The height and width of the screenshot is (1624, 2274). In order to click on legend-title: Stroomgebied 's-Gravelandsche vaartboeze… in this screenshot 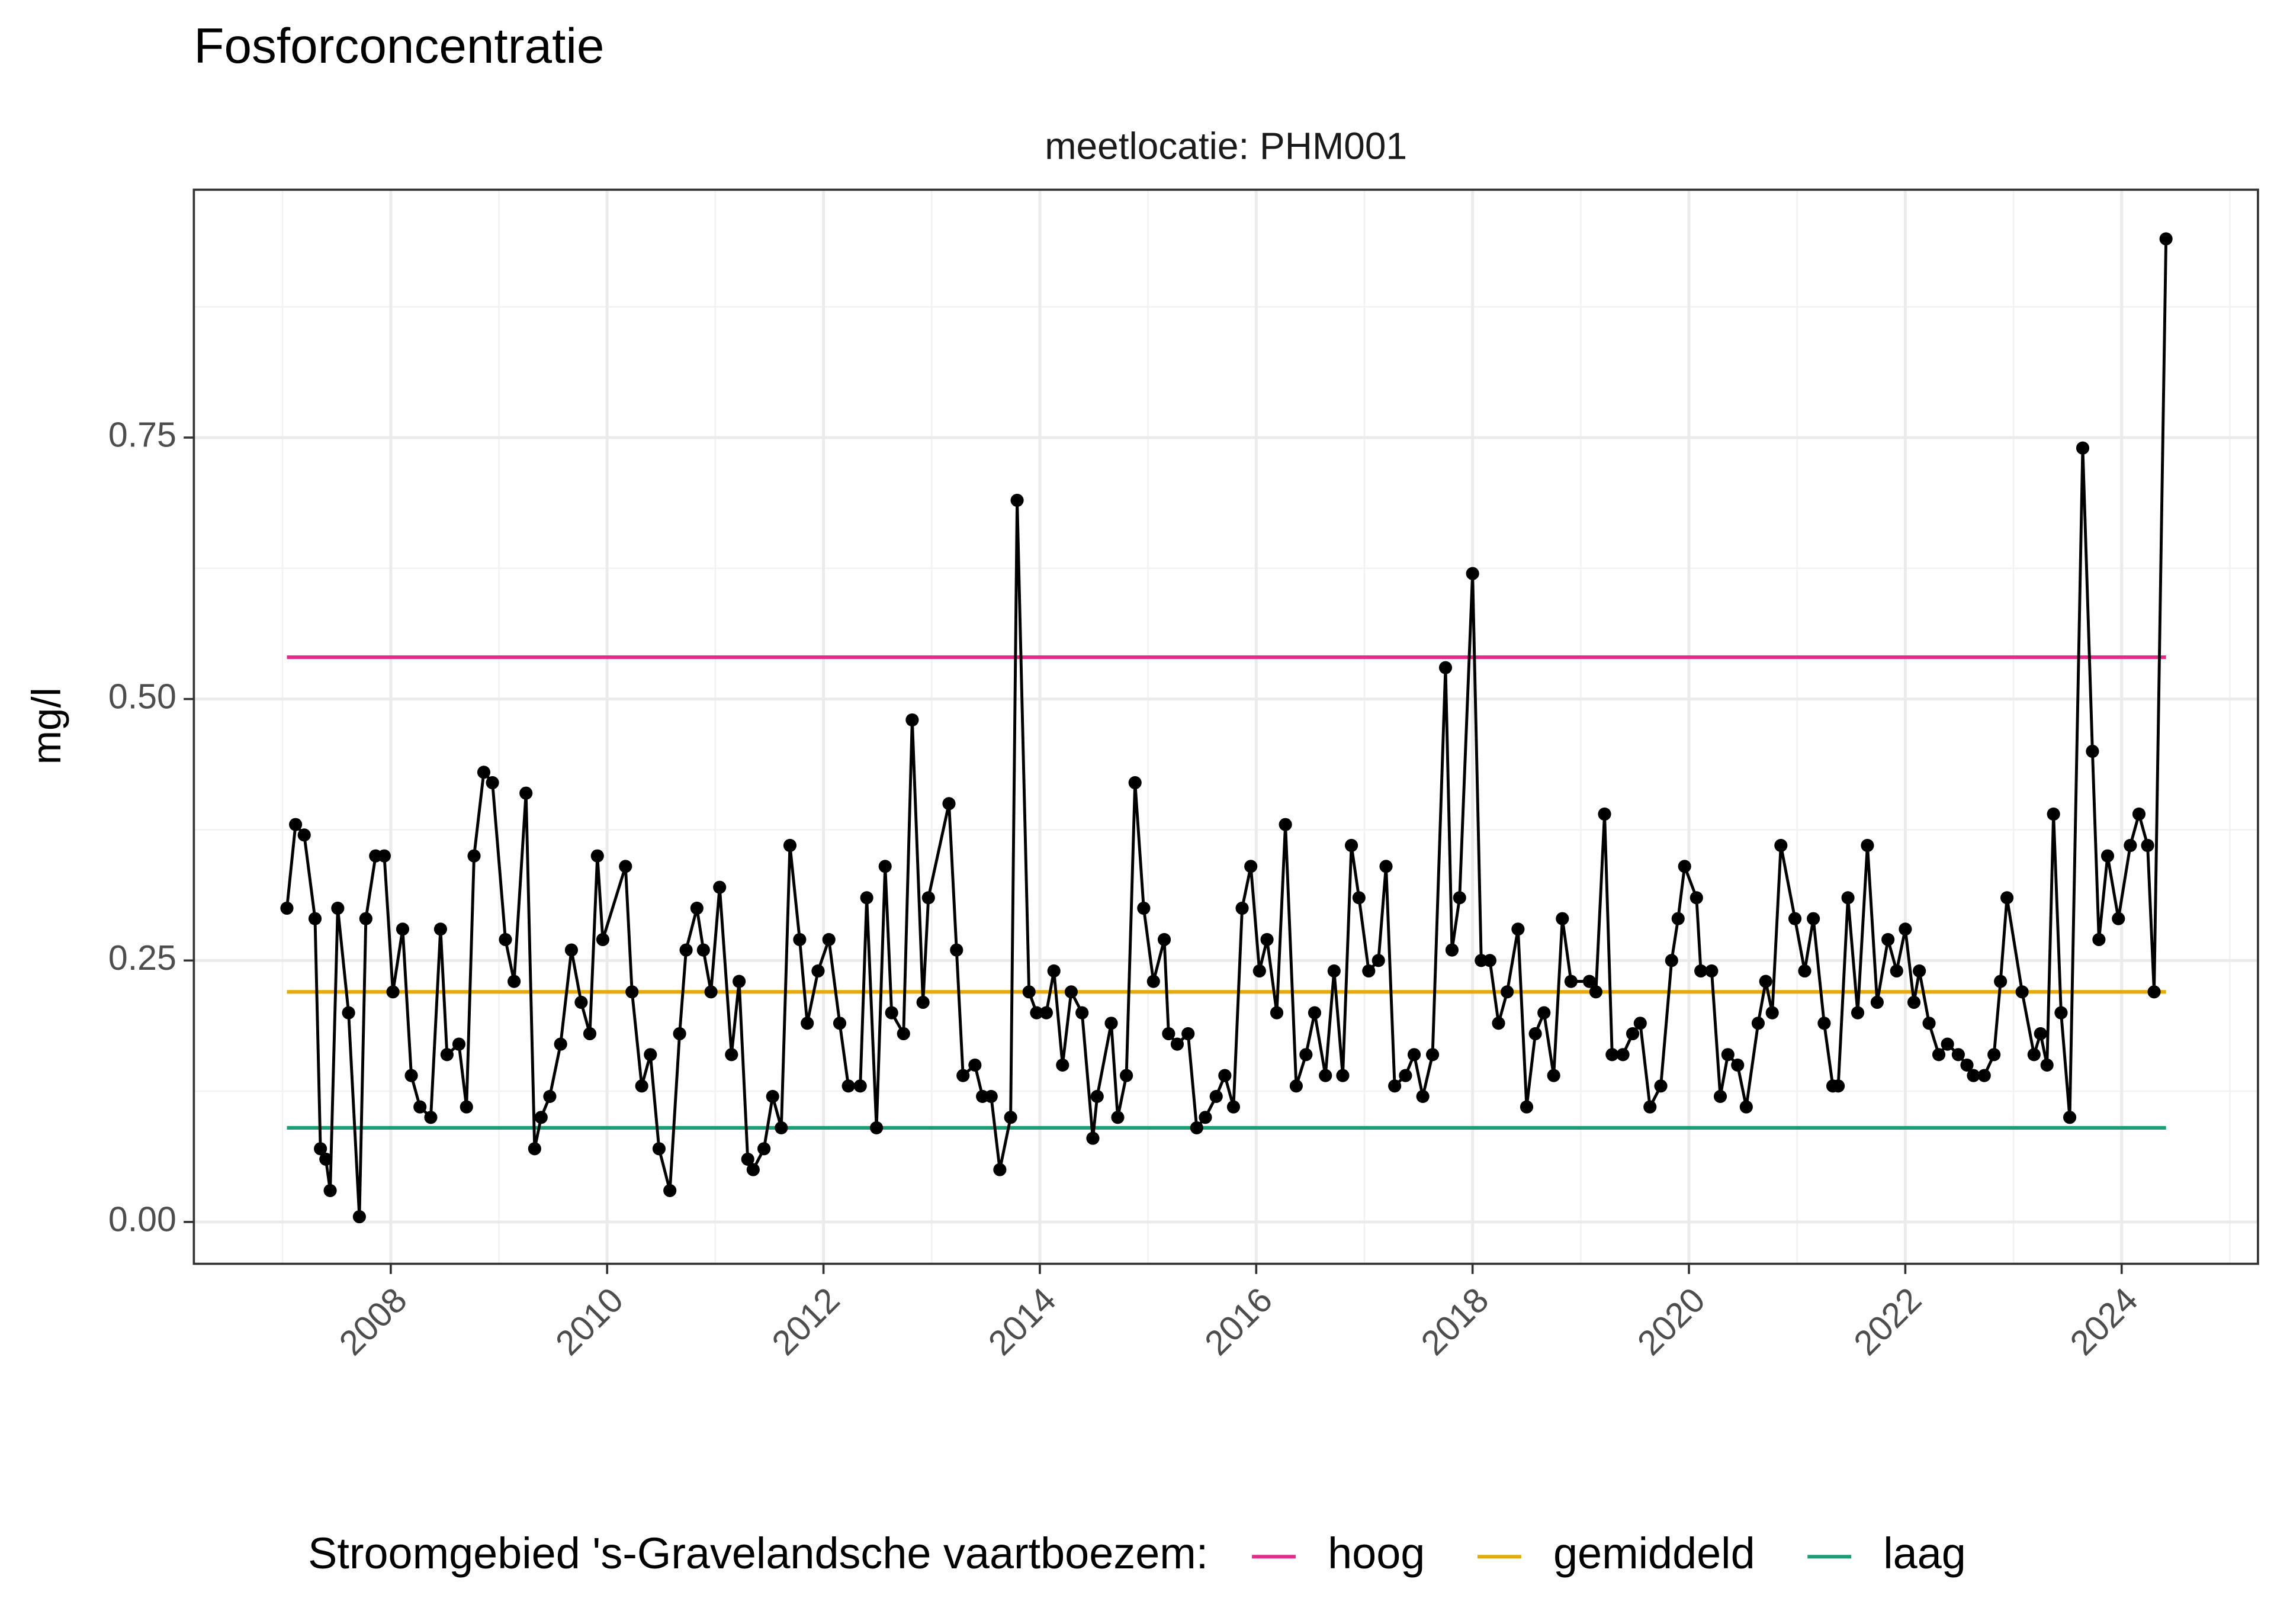, I will do `click(758, 1553)`.